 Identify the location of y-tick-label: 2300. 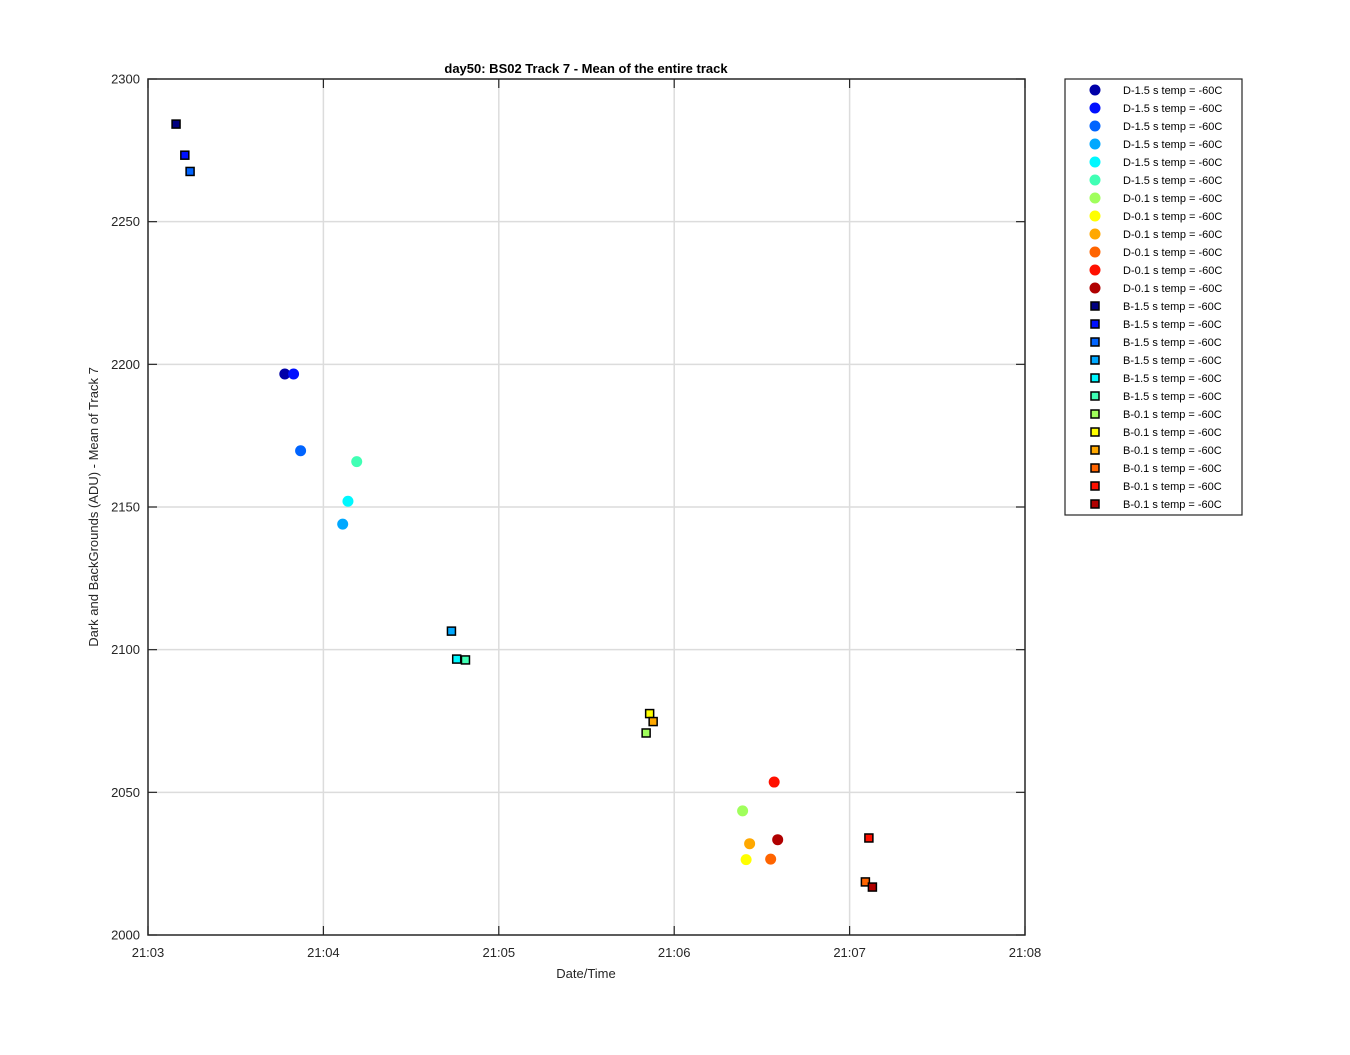
(125, 79).